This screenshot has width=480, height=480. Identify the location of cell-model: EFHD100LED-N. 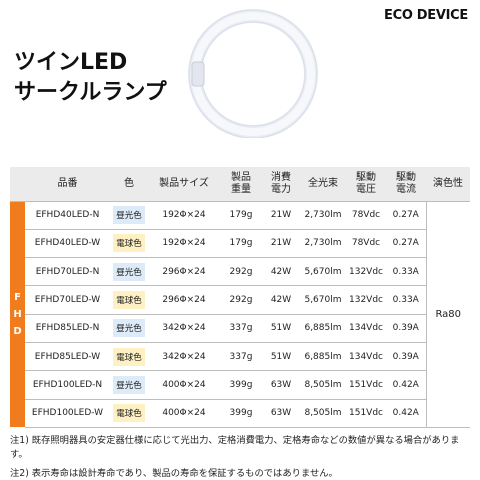
(67, 385).